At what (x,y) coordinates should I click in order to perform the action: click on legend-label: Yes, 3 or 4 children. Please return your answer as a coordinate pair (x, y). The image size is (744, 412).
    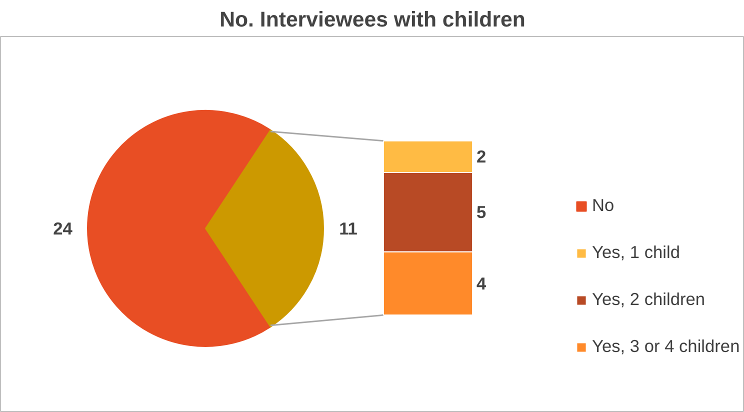
    Looking at the image, I should click on (666, 346).